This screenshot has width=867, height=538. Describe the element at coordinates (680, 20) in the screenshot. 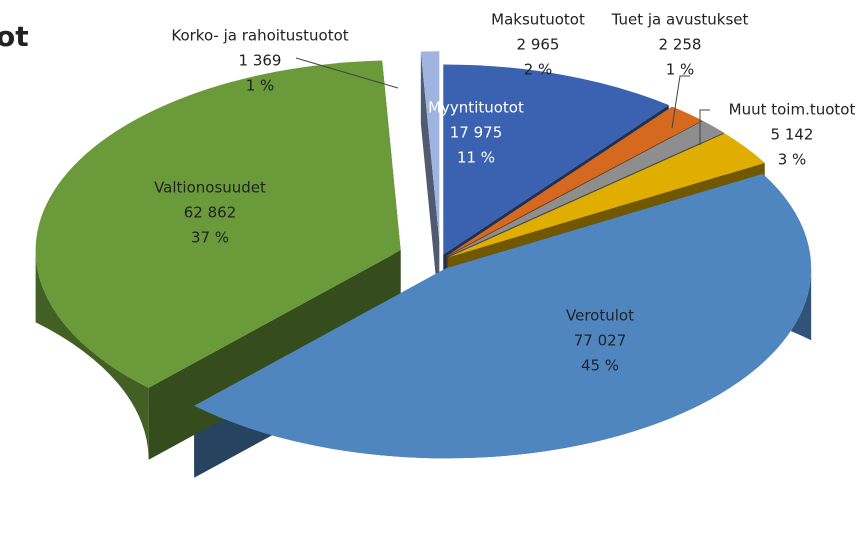

I see `data-label: Tuet ja avustukset` at that location.